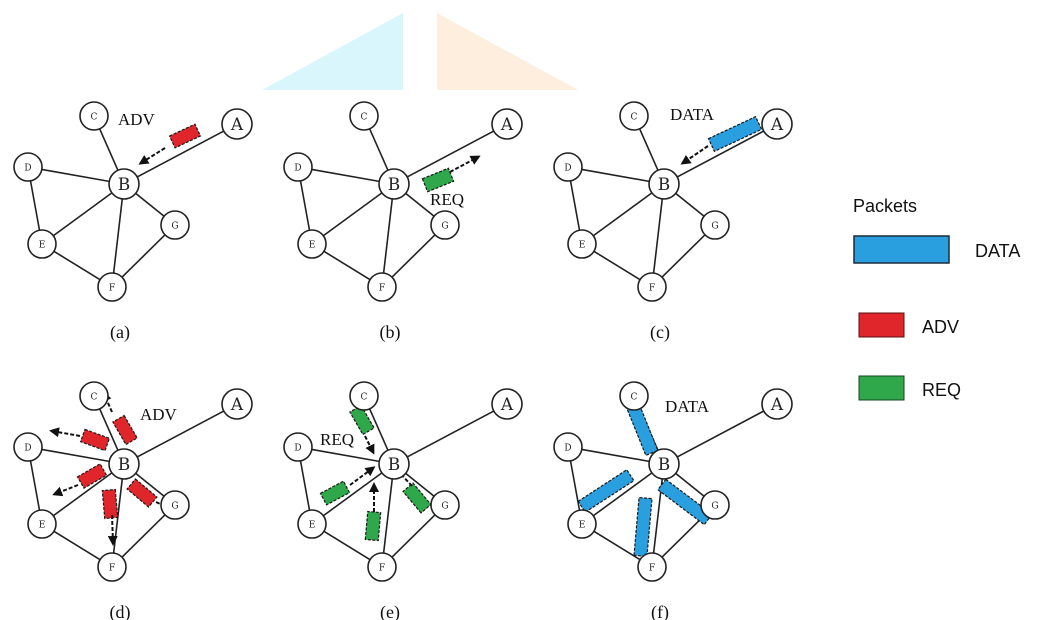  I want to click on legend-title: Packets, so click(885, 206).